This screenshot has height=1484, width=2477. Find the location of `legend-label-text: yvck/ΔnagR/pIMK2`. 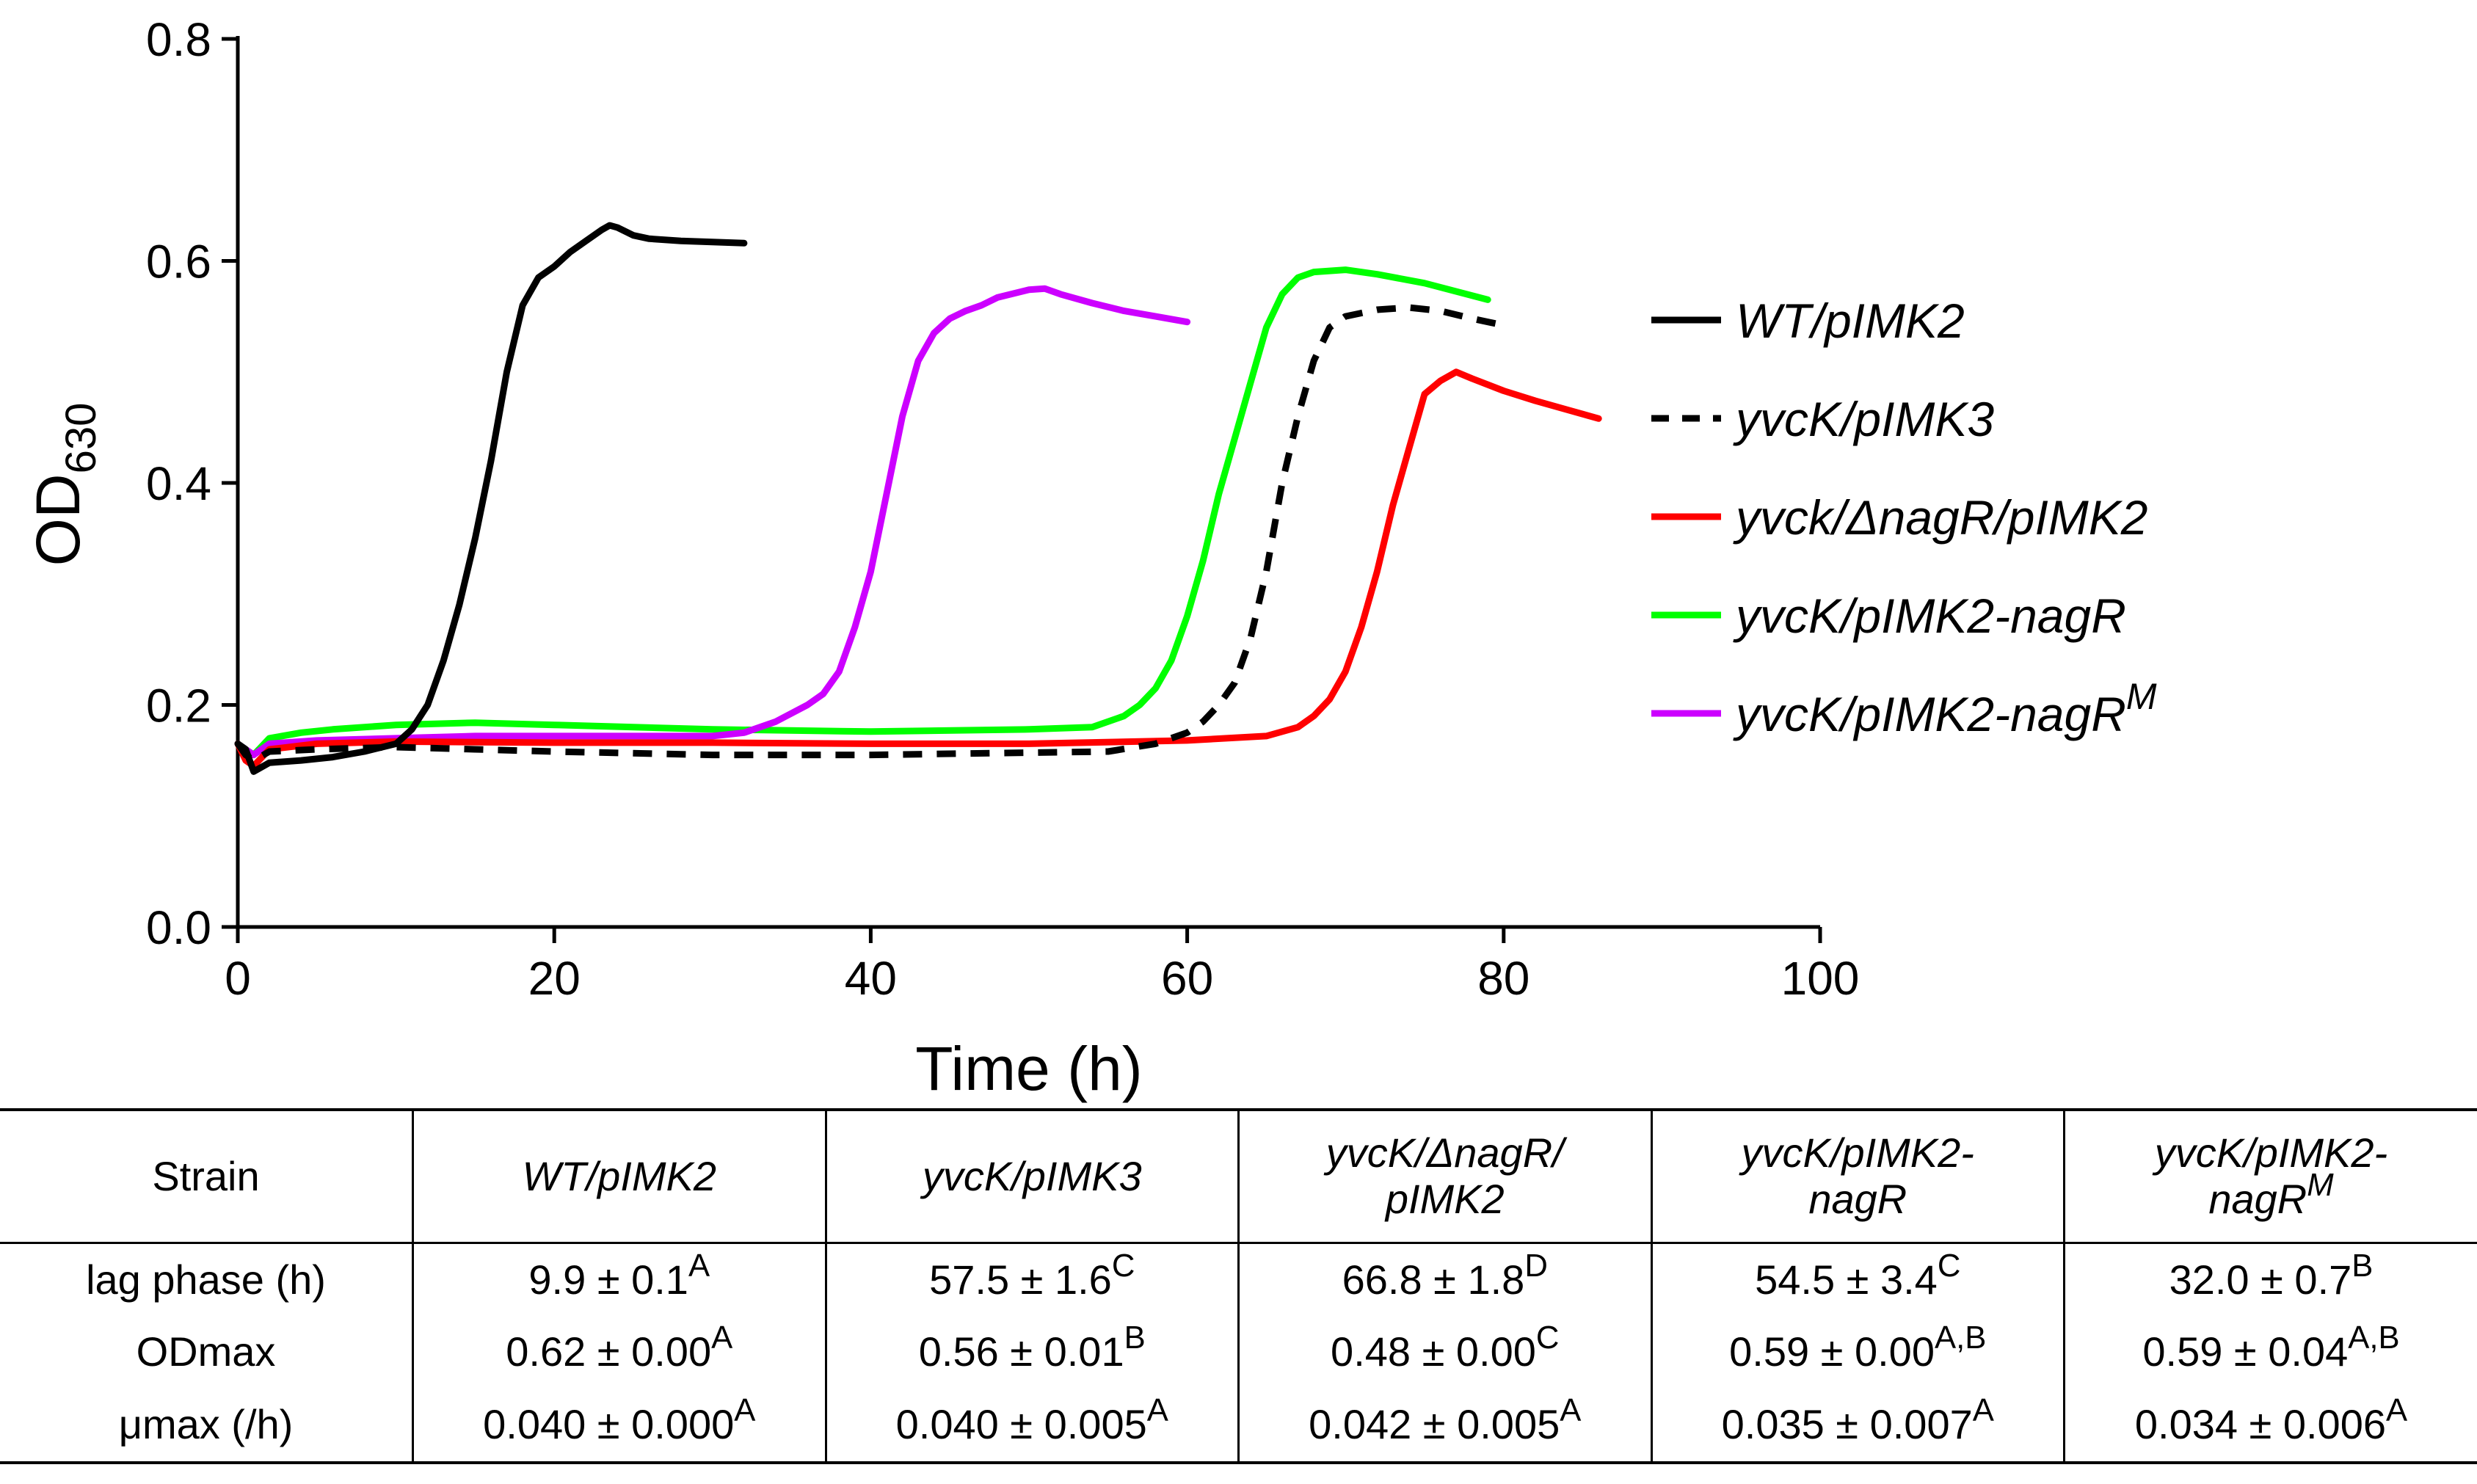

legend-label-text: yvck/ΔnagR/pIMK2 is located at coordinates (1940, 517).